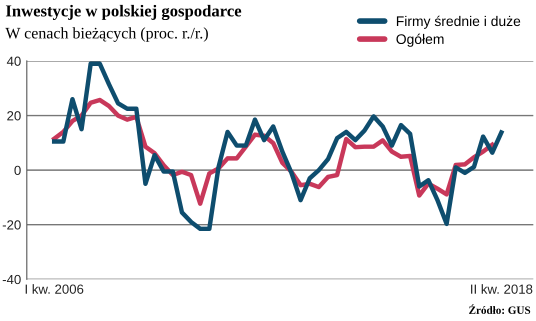 The image size is (536, 321). What do you see at coordinates (14, 115) in the screenshot?
I see `y-tick-label: 20` at bounding box center [14, 115].